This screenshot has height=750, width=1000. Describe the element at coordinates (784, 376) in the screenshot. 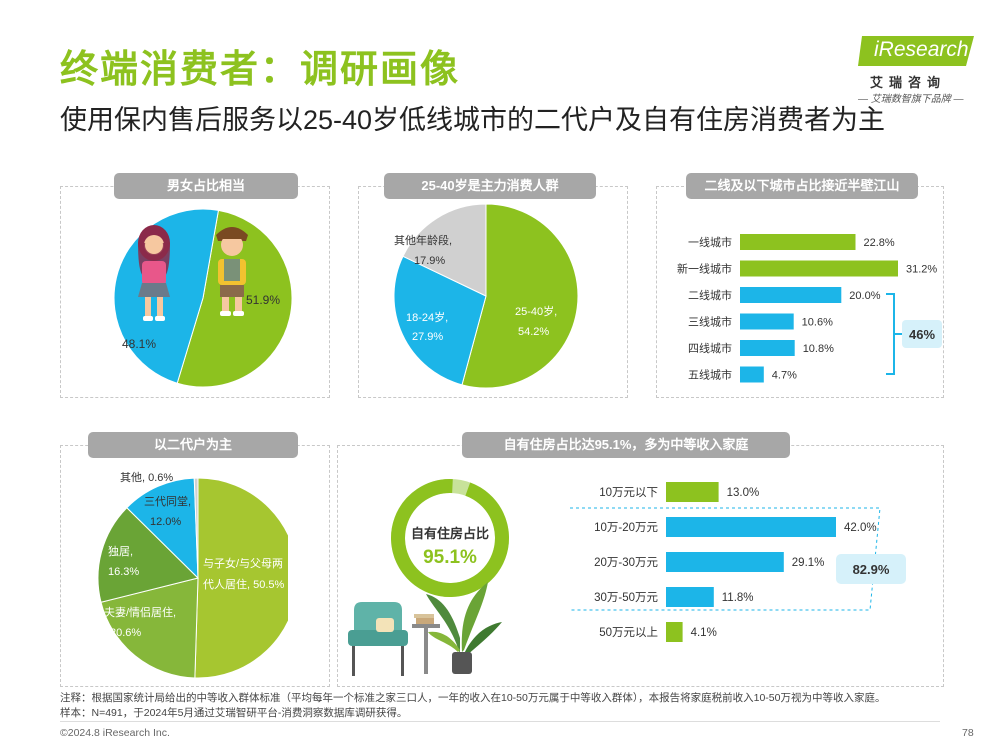

I see `bar-value-5: 4.7%` at that location.